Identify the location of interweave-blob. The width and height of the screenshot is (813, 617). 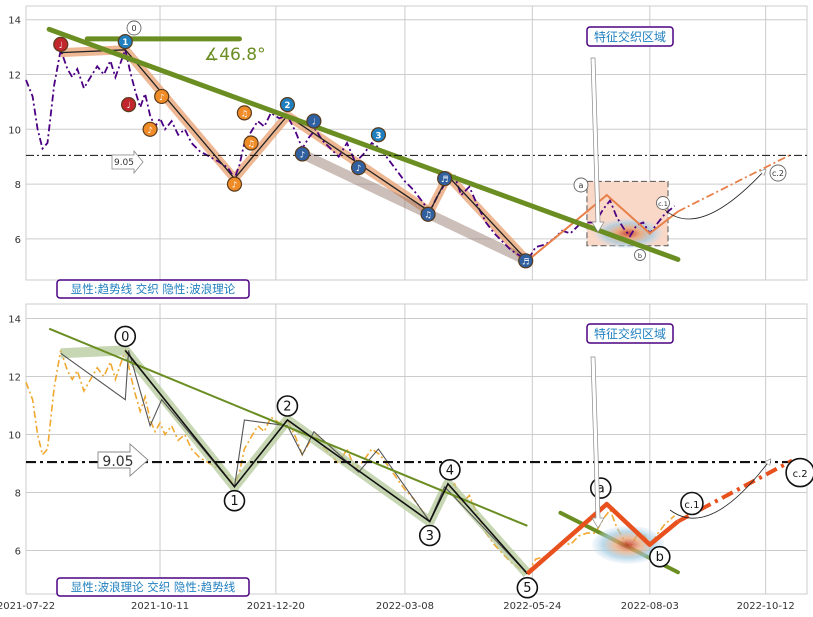
(628, 233).